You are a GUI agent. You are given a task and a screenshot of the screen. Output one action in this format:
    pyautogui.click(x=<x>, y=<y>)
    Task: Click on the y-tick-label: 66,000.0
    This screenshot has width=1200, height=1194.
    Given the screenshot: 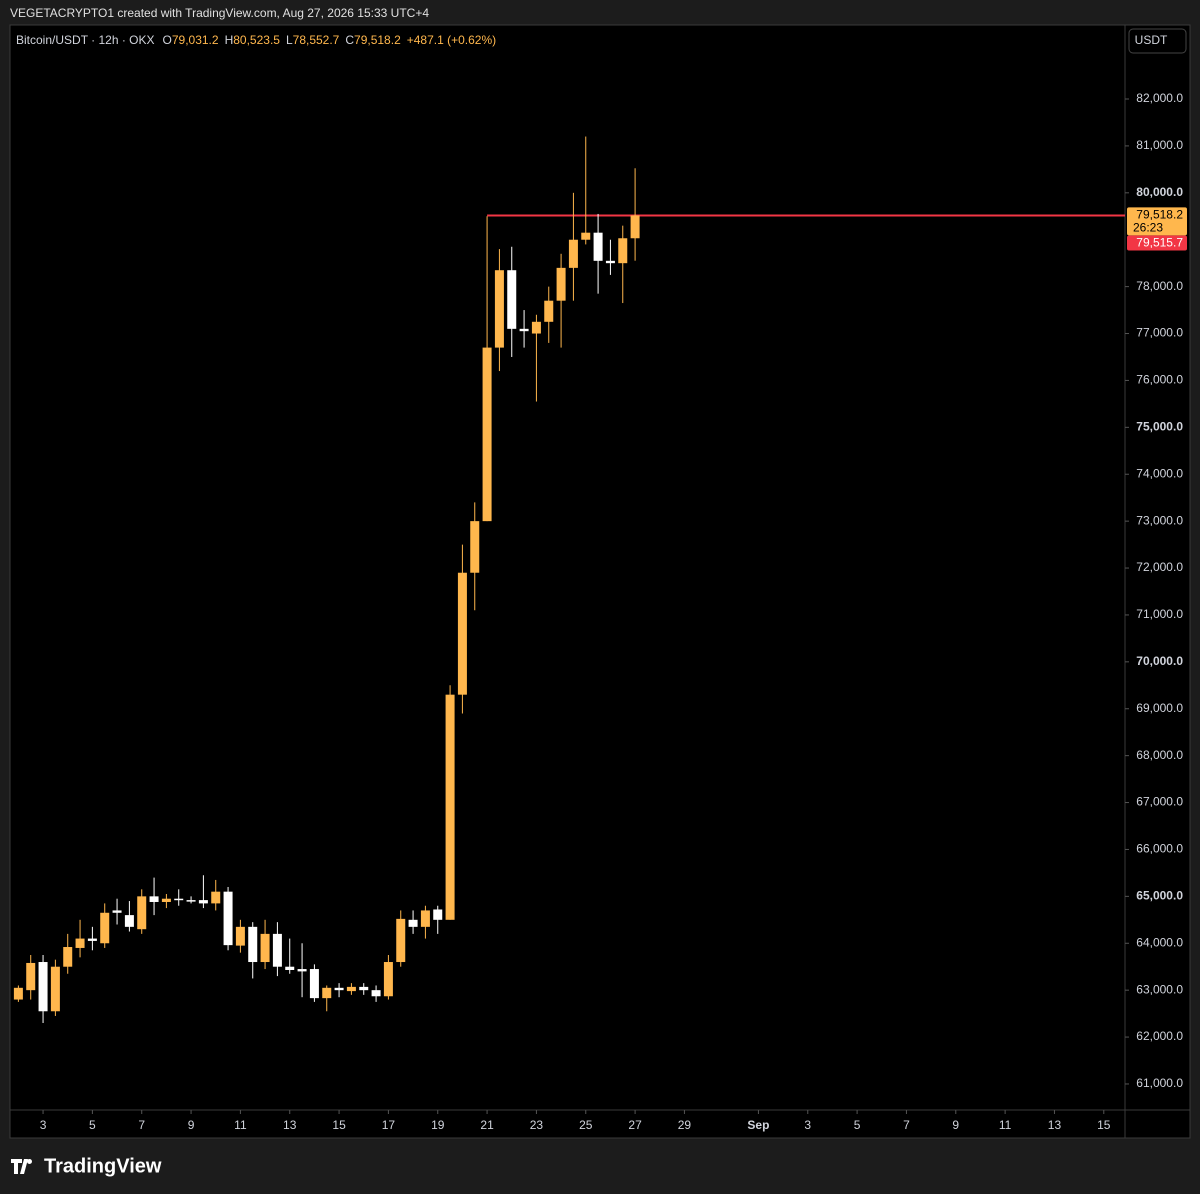 What is the action you would take?
    pyautogui.click(x=1159, y=849)
    